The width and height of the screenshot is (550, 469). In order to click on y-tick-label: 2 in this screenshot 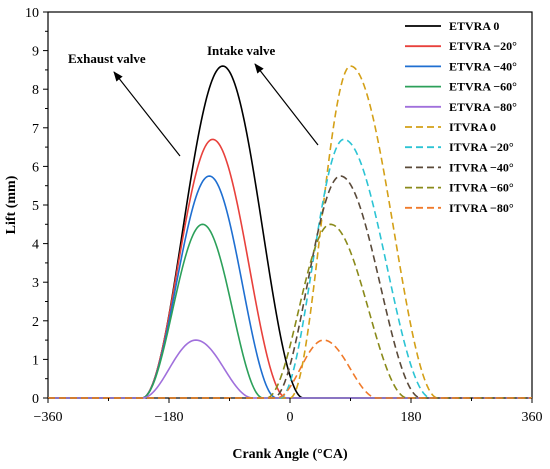, I will do `click(35, 322)`.